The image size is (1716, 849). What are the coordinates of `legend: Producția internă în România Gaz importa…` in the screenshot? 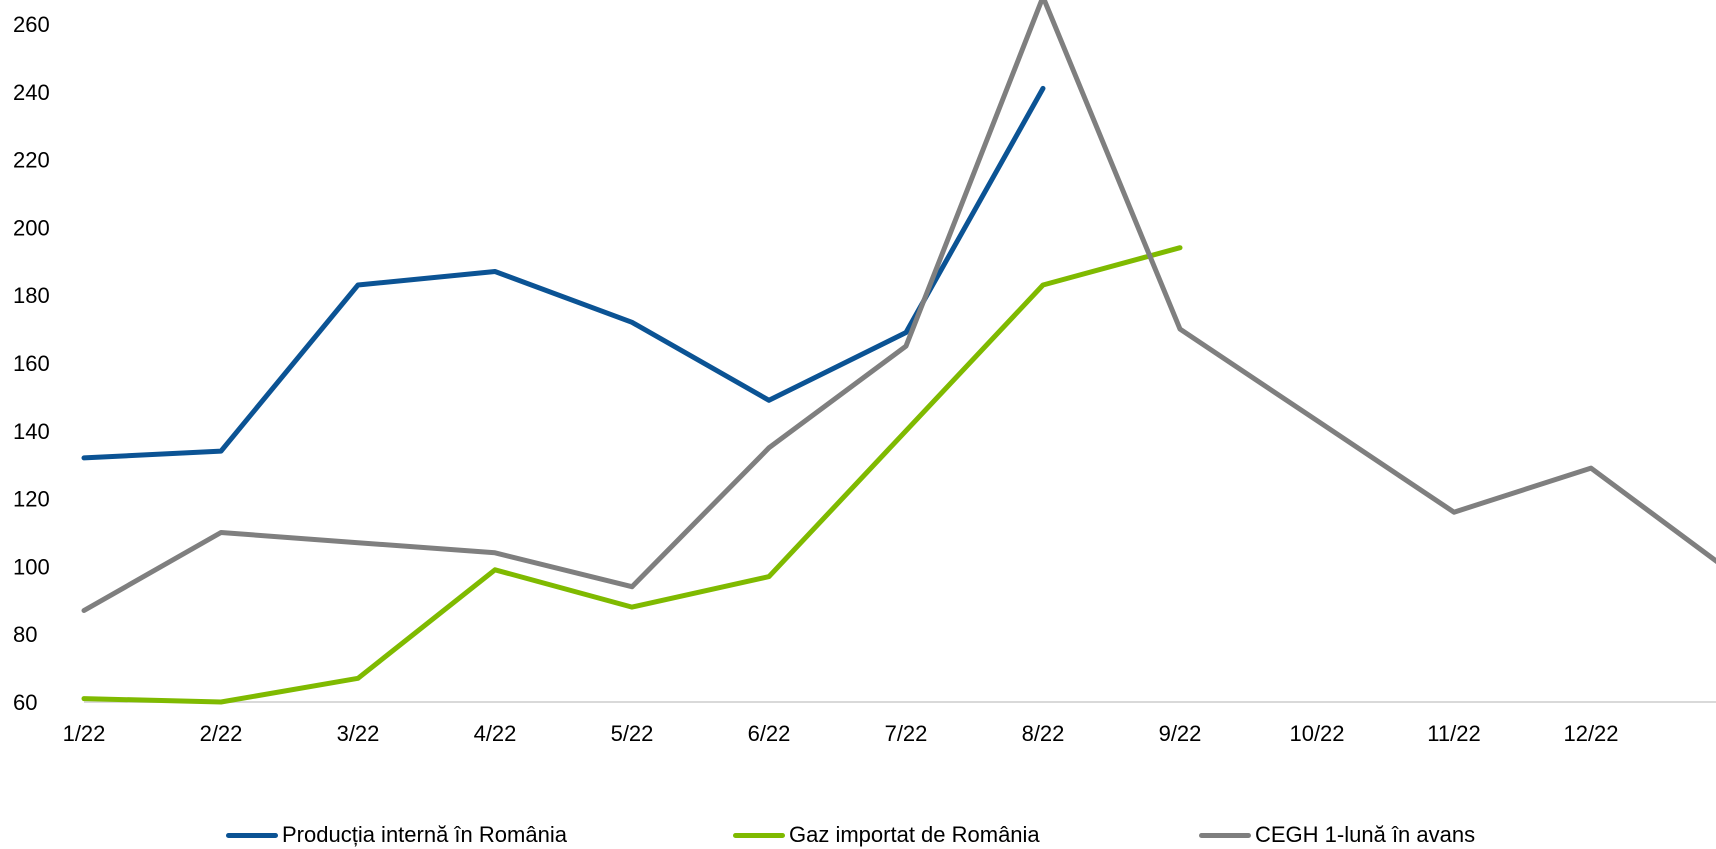 It's located at (858, 833).